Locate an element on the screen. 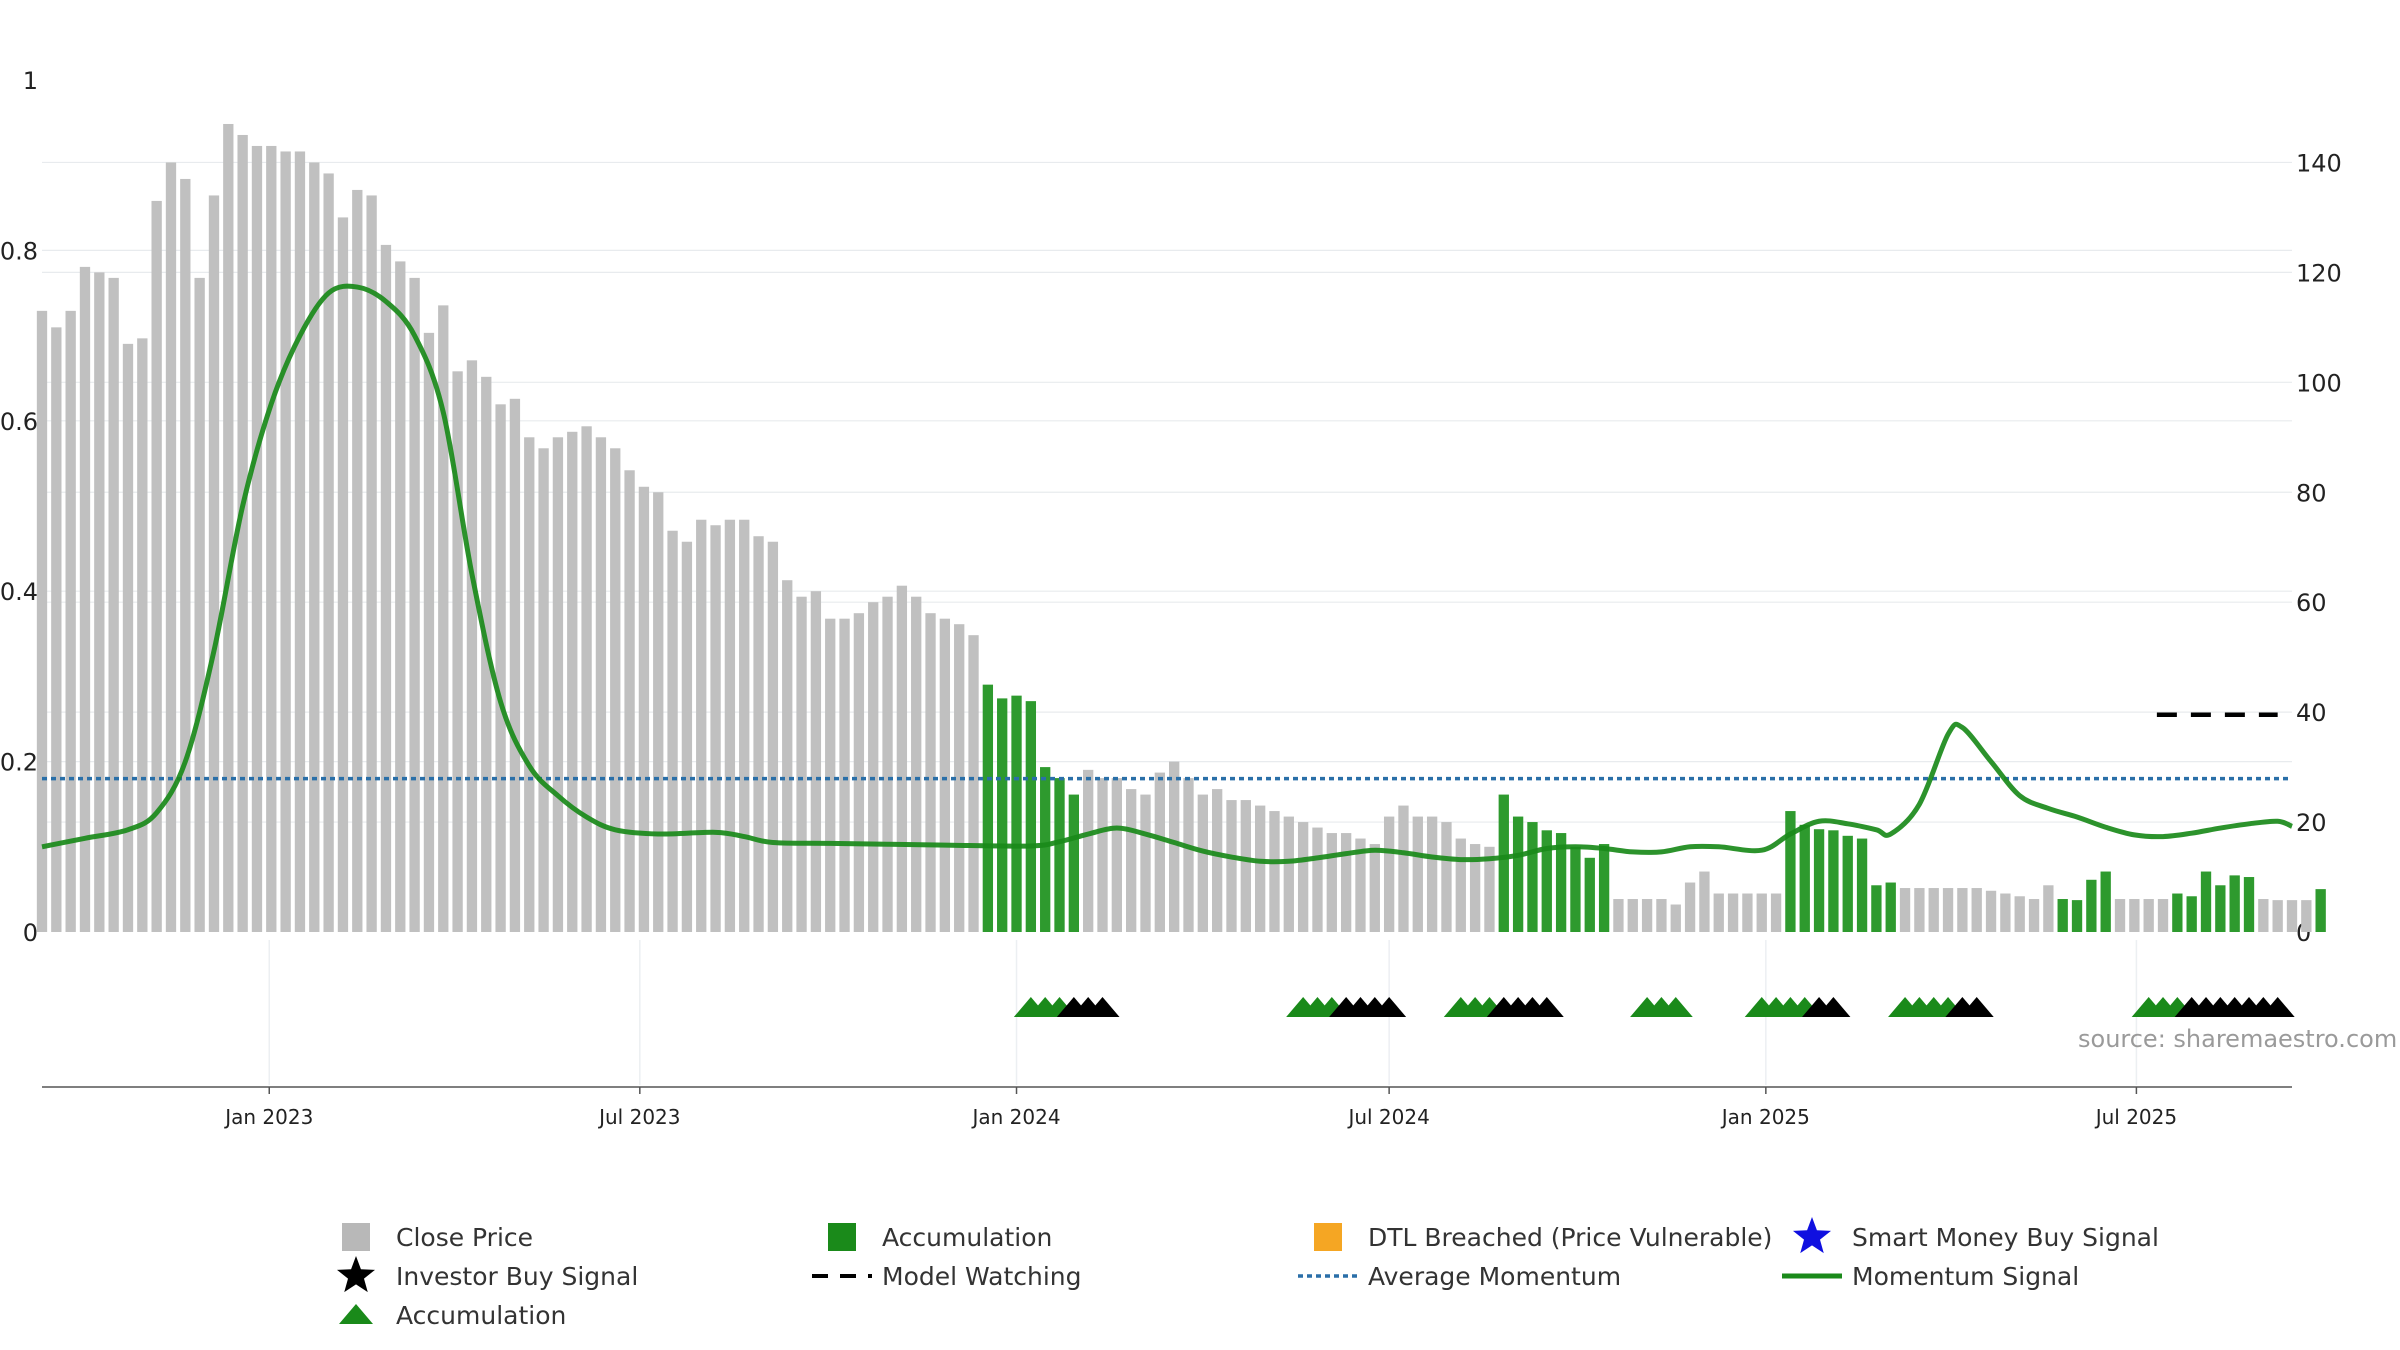 Image resolution: width=2400 pixels, height=1350 pixels. left-axis-ticks: 0 0.2 0.4 0.6 0.8 1 is located at coordinates (19, 507).